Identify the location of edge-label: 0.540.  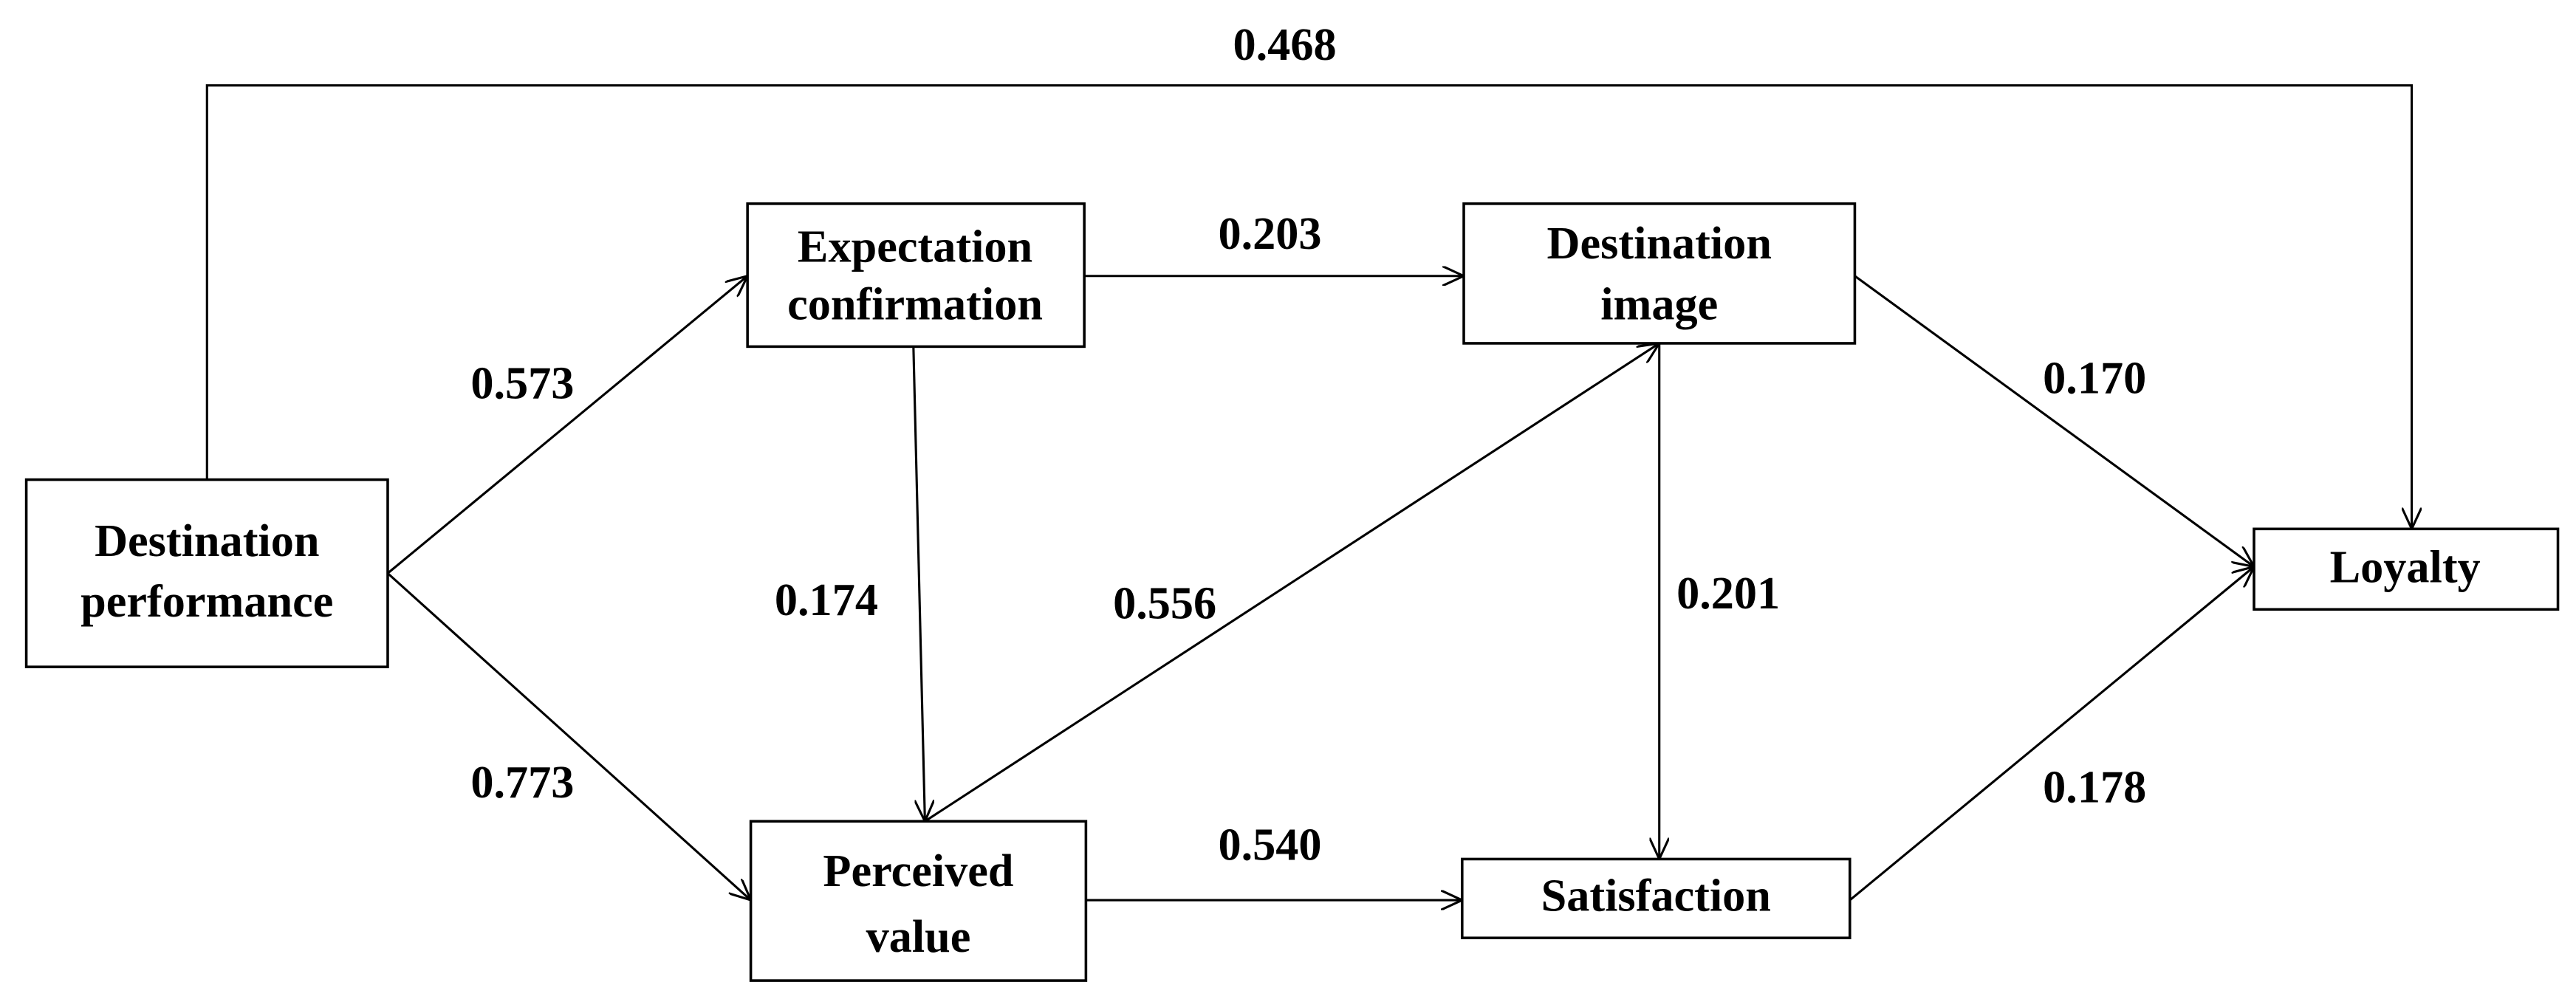
(1269, 845).